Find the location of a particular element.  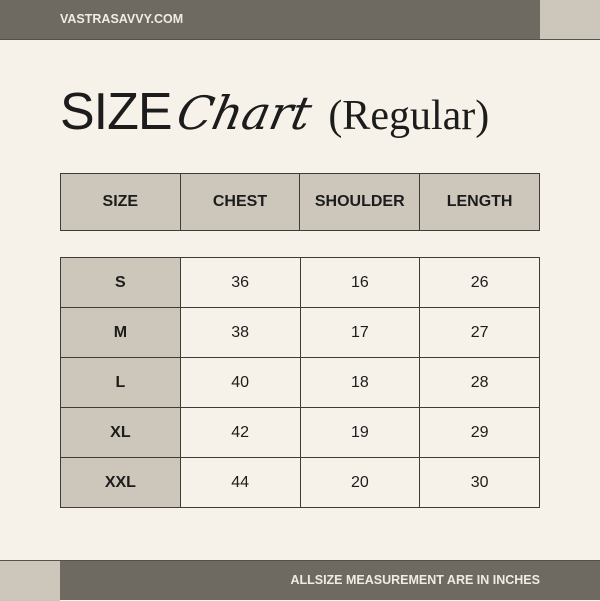

size-cell: S is located at coordinates (120, 282).